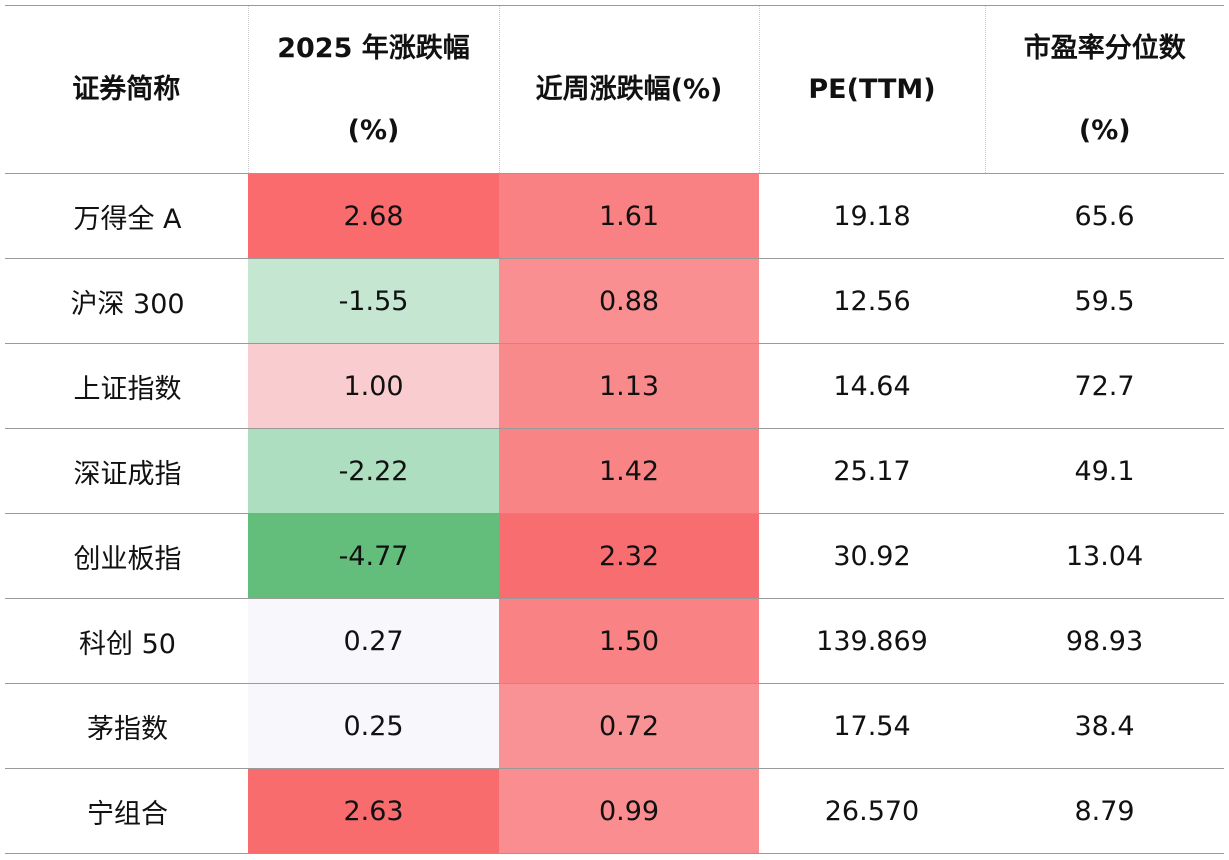 This screenshot has height=860, width=1229. What do you see at coordinates (629, 301) in the screenshot?
I see `cell-week-change: 0.88` at bounding box center [629, 301].